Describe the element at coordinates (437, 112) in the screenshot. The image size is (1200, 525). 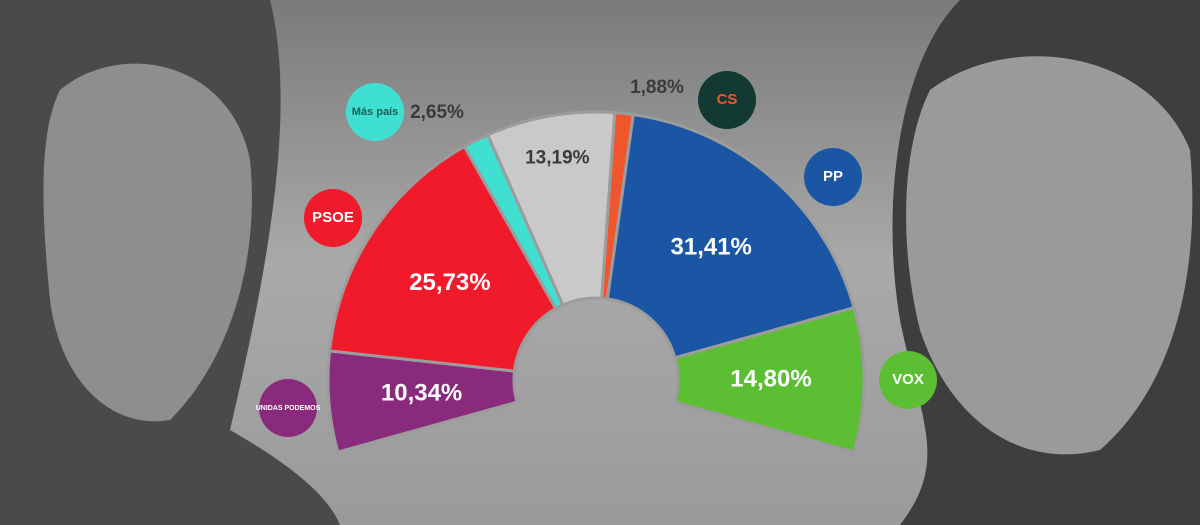
I see `value-label: 2,65%` at that location.